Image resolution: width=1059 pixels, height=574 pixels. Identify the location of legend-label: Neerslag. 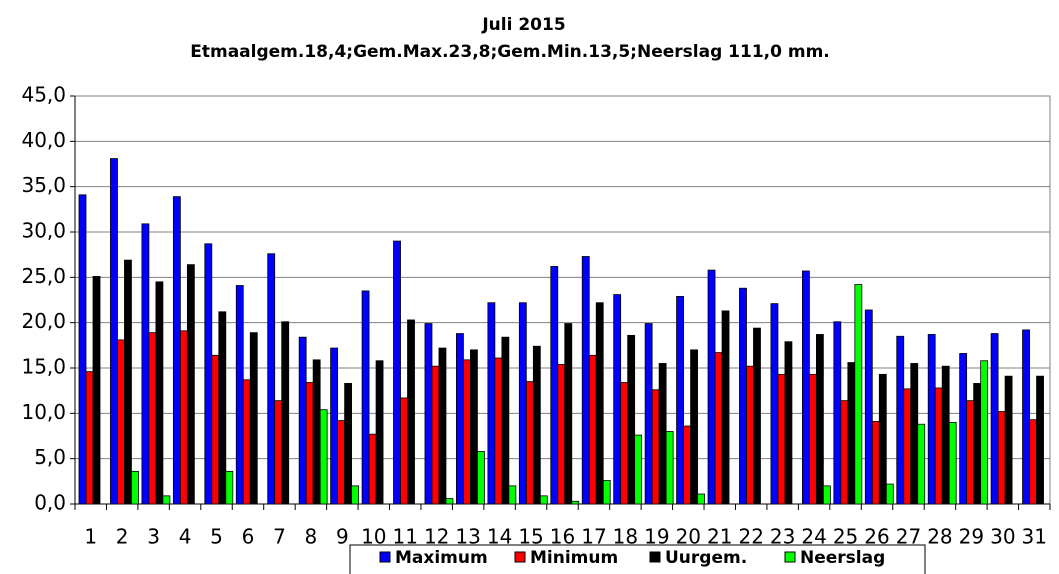
(842, 558).